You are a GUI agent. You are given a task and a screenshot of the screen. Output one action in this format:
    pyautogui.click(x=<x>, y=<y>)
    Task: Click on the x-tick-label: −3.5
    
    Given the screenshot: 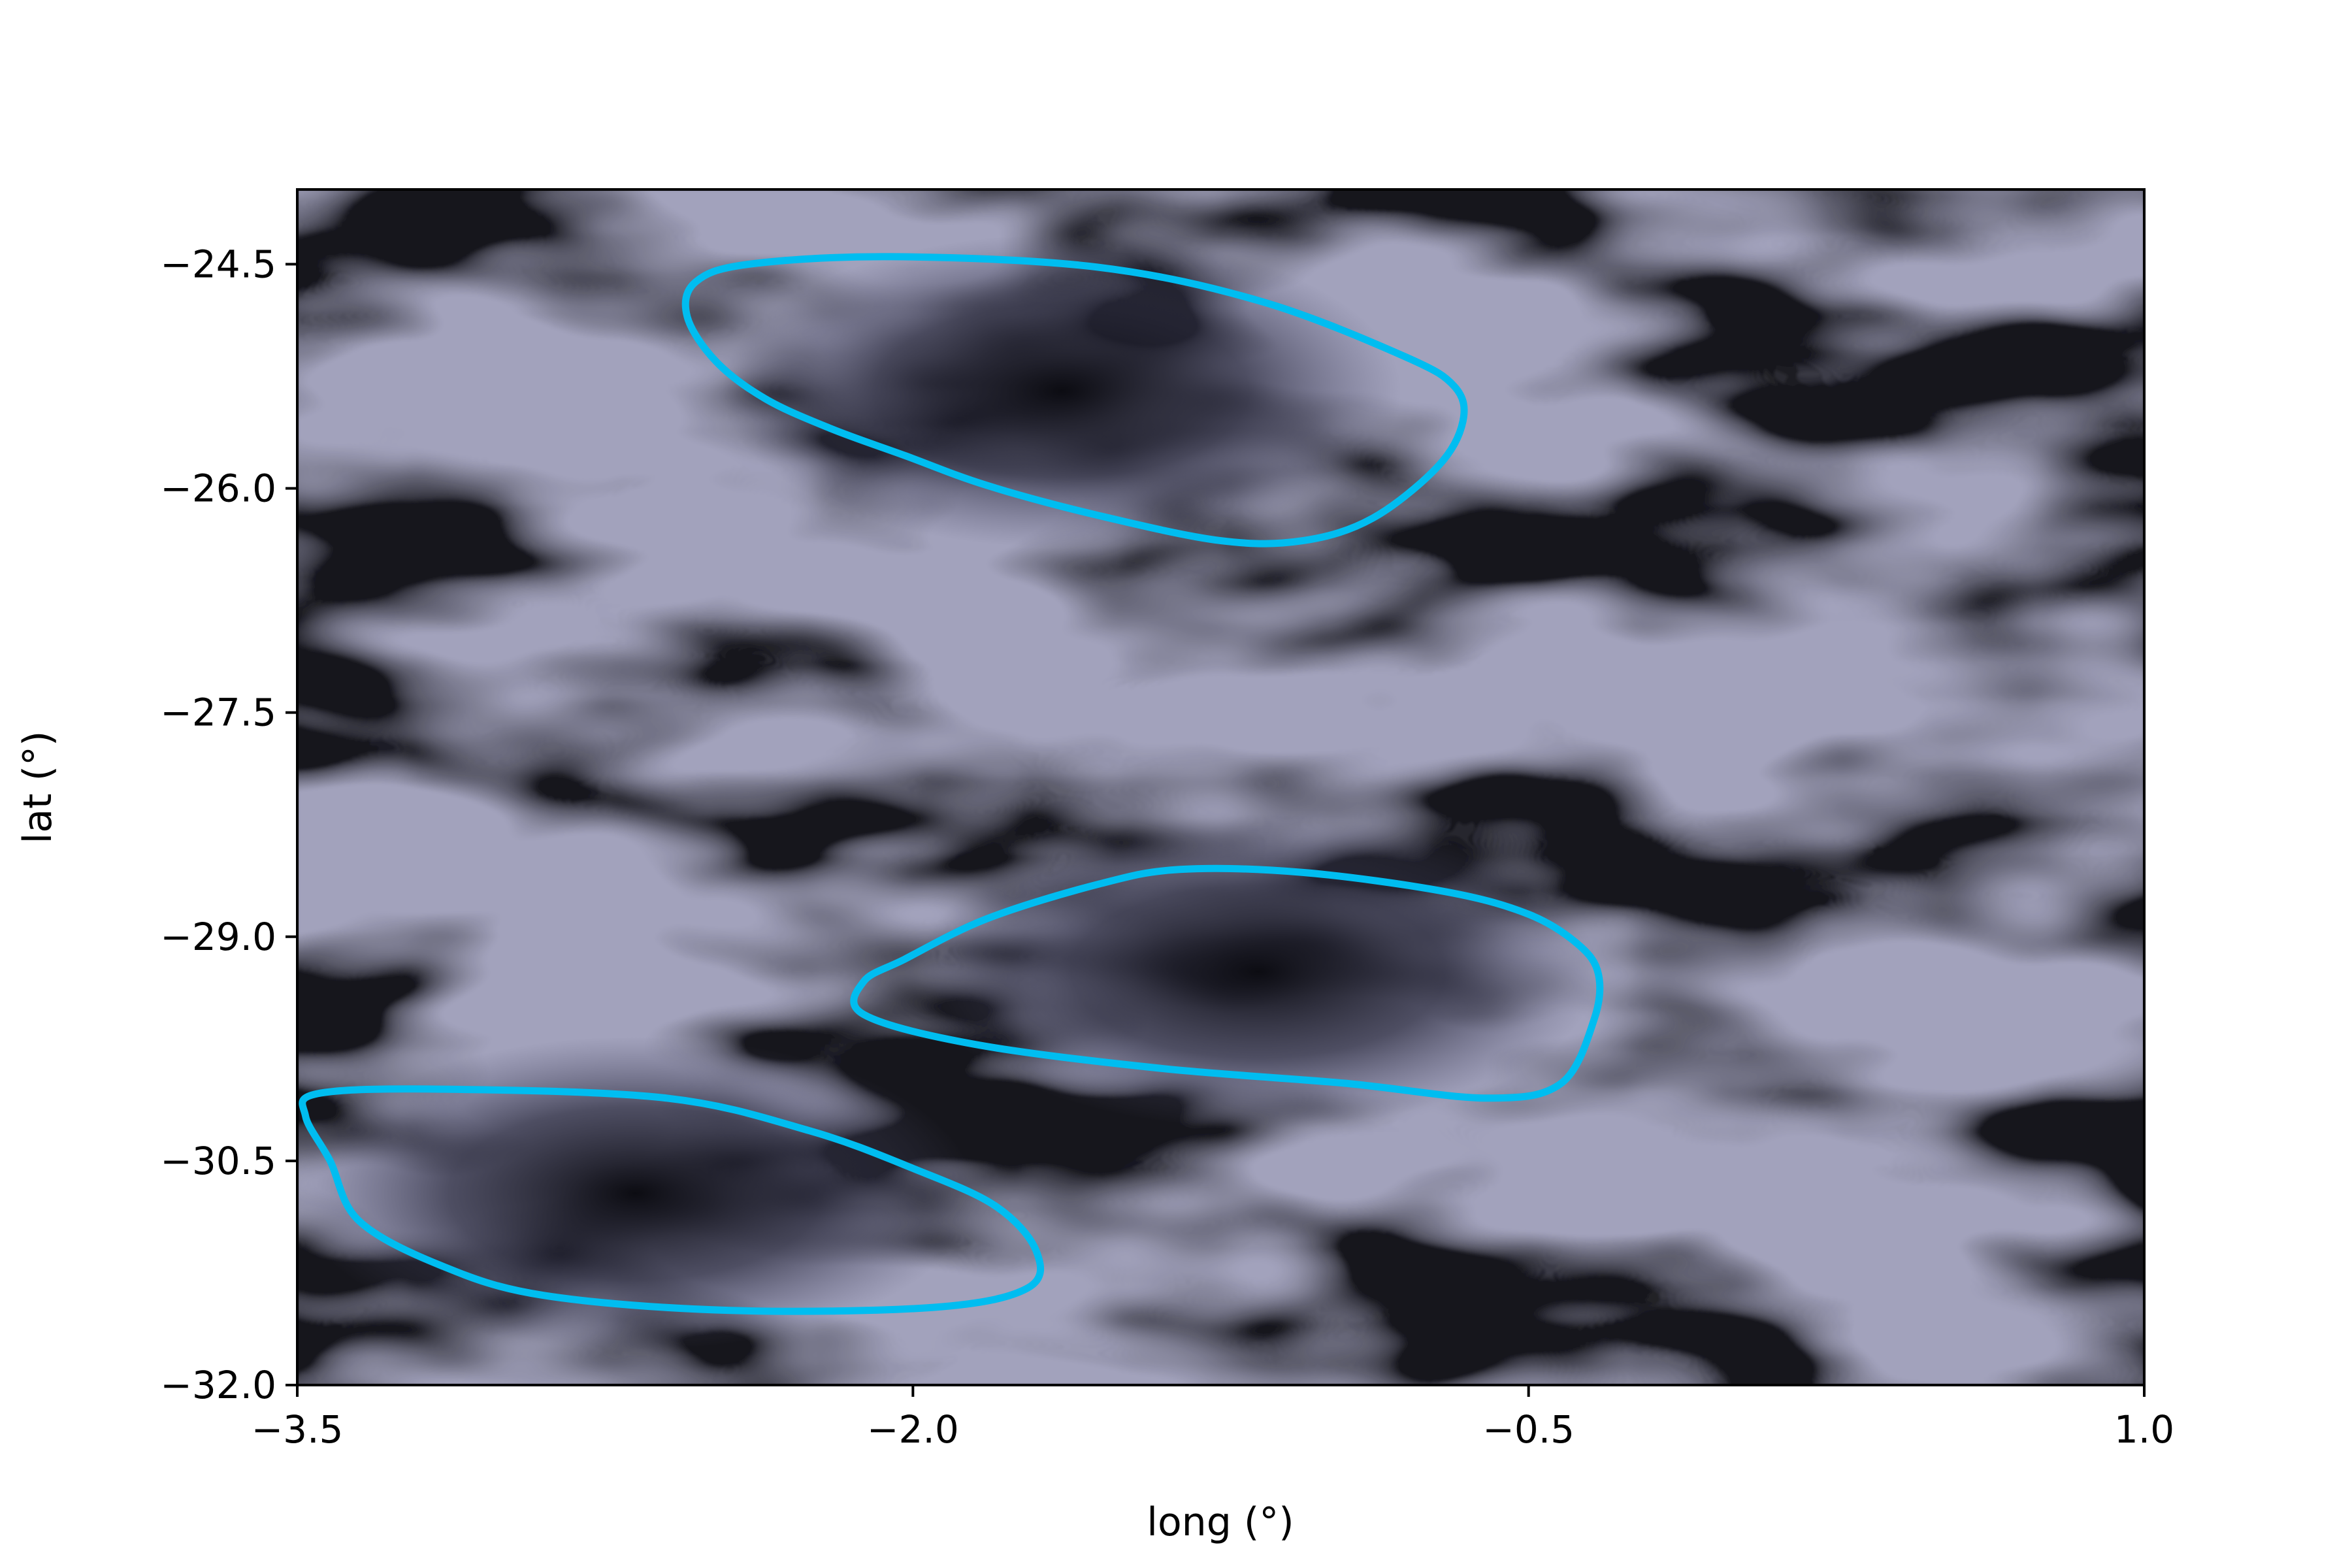 What is the action you would take?
    pyautogui.click(x=298, y=1429)
    